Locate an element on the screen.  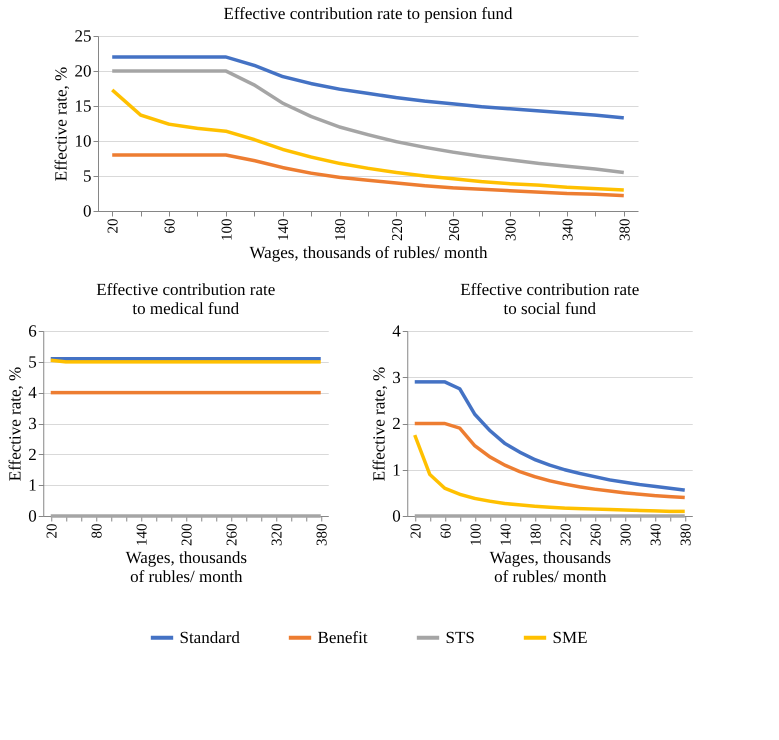
chart-title: Effective contribution rate to medical fund is located at coordinates (186, 299).